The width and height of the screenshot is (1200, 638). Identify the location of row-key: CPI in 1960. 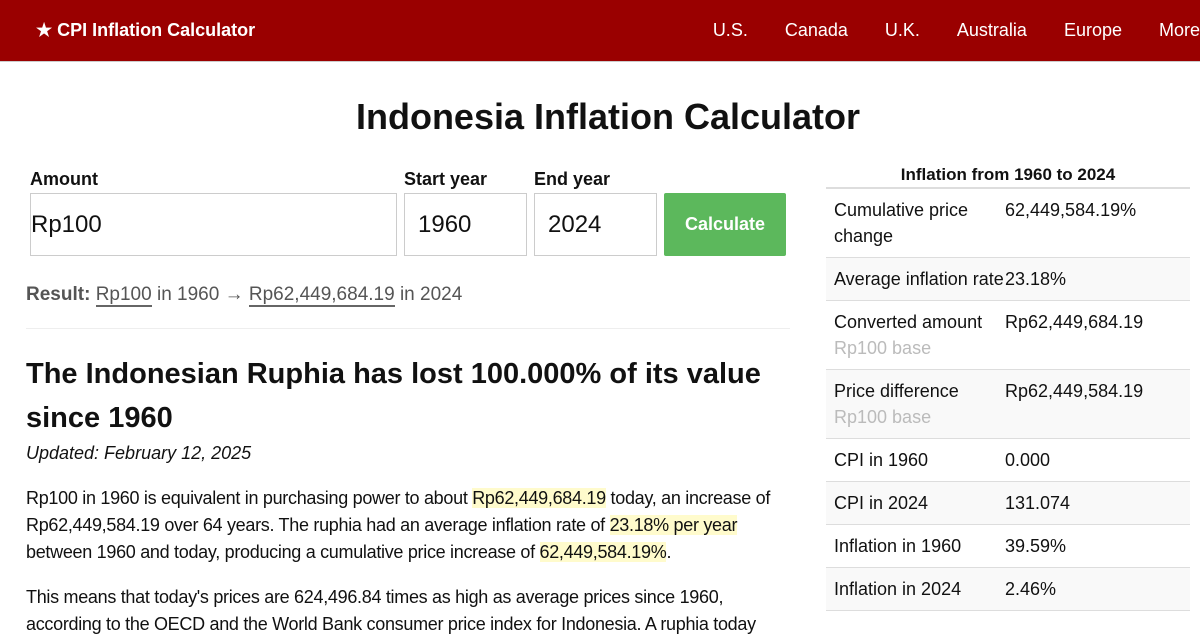
(881, 460).